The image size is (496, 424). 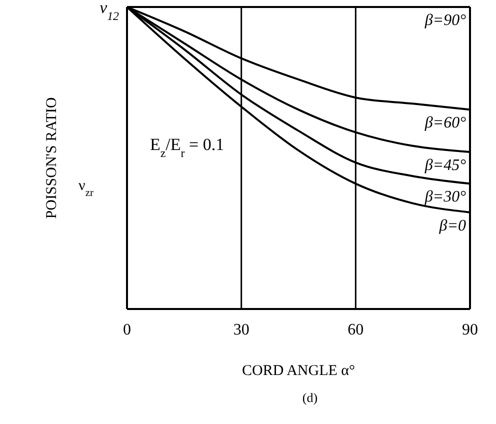 I want to click on x-tick-label: 90, so click(x=470, y=329).